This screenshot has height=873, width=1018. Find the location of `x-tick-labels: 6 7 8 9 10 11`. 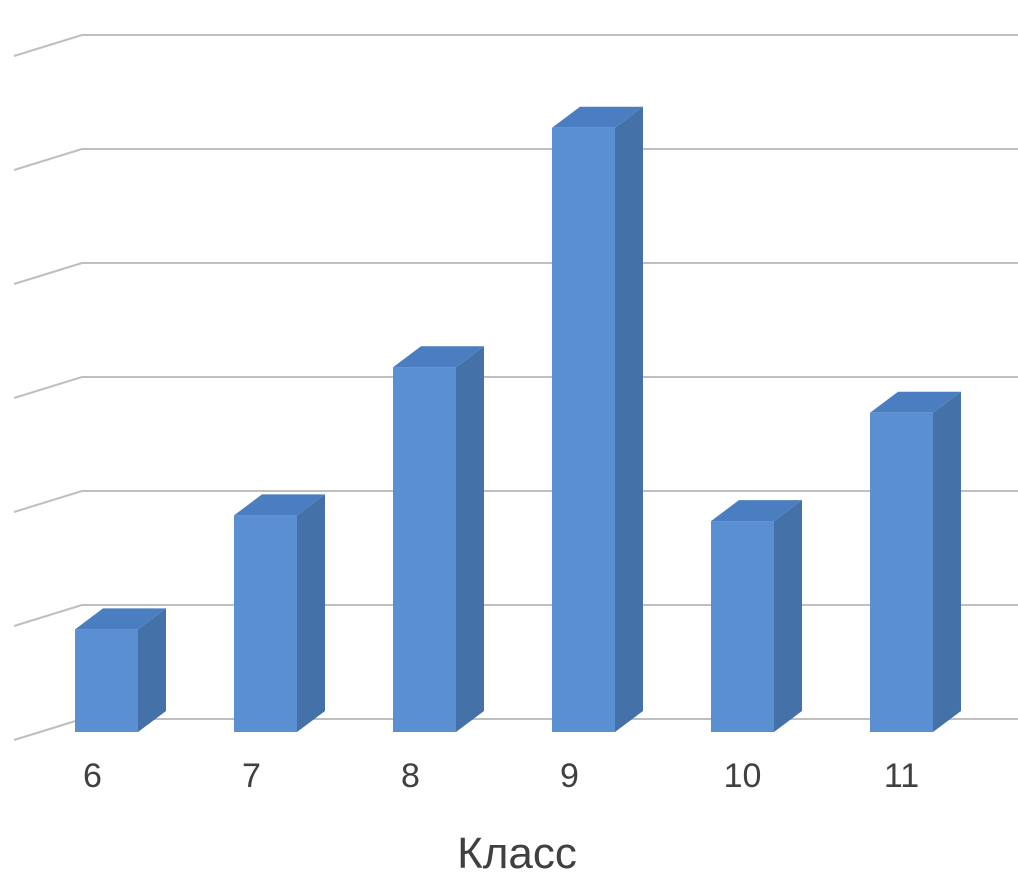

x-tick-labels: 6 7 8 9 10 11 is located at coordinates (501, 776).